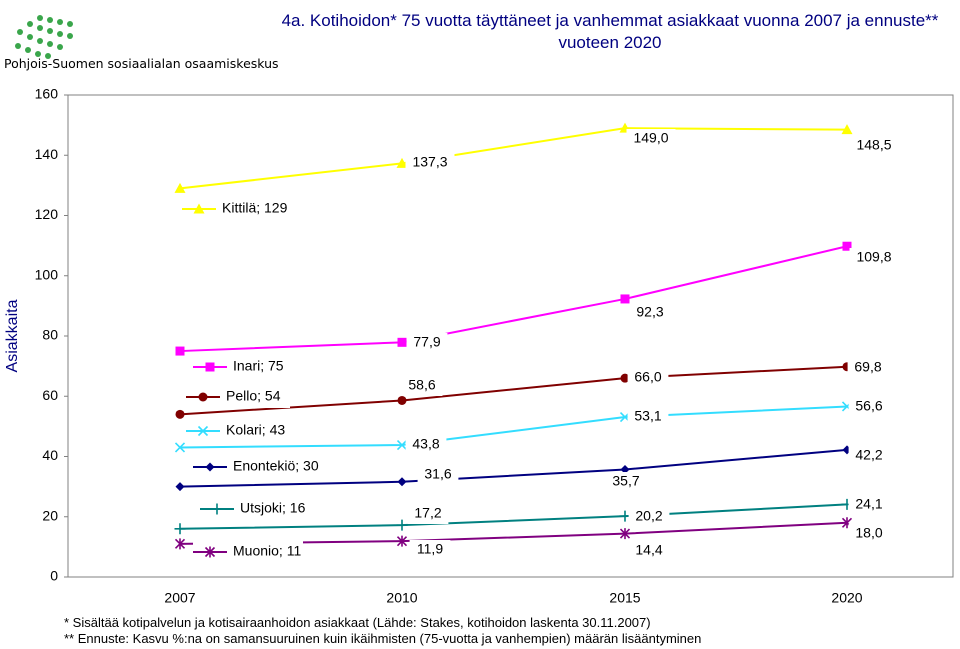 The height and width of the screenshot is (649, 960). I want to click on data-label: 77,9, so click(426, 342).